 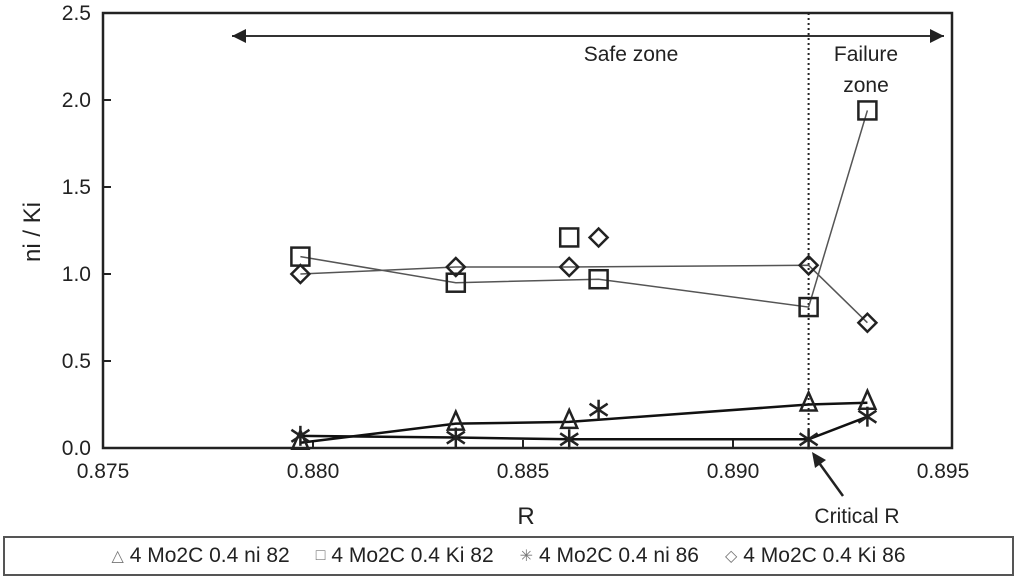 What do you see at coordinates (523, 471) in the screenshot?
I see `x-tick-label: 0.885` at bounding box center [523, 471].